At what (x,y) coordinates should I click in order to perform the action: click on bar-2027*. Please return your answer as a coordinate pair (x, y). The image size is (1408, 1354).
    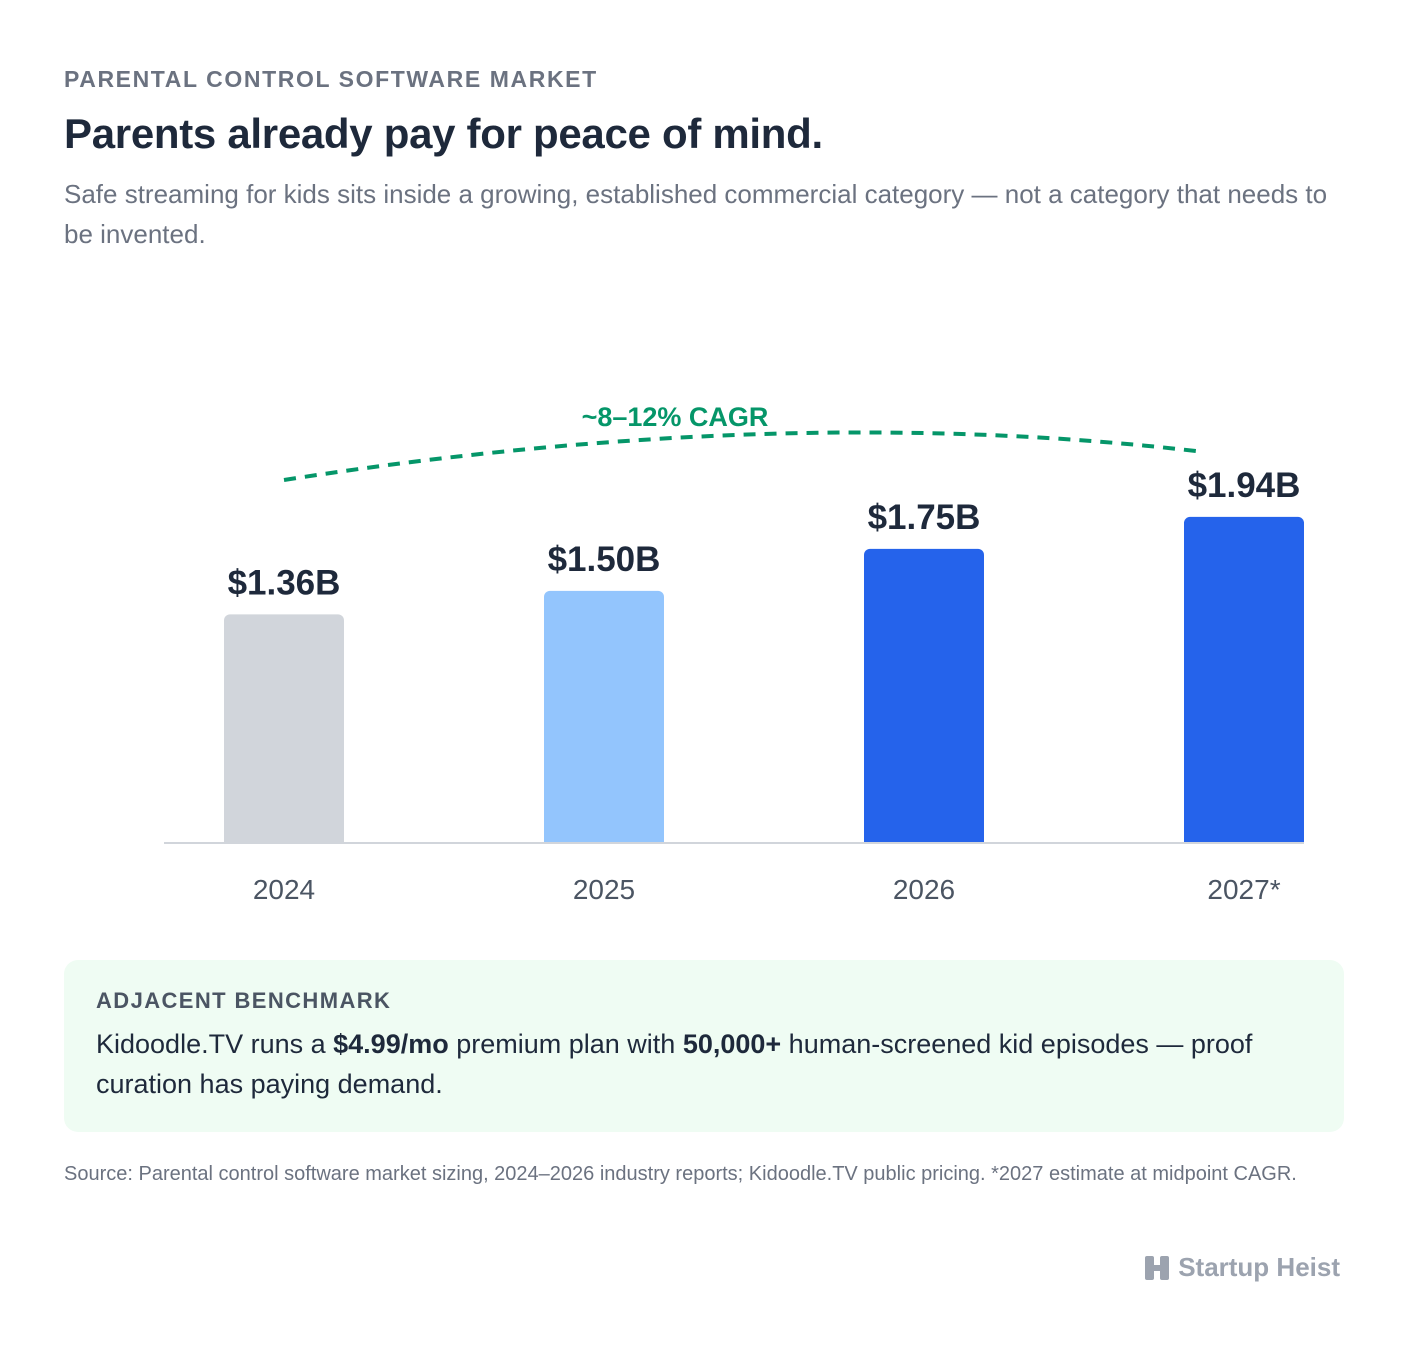
    Looking at the image, I should click on (1244, 679).